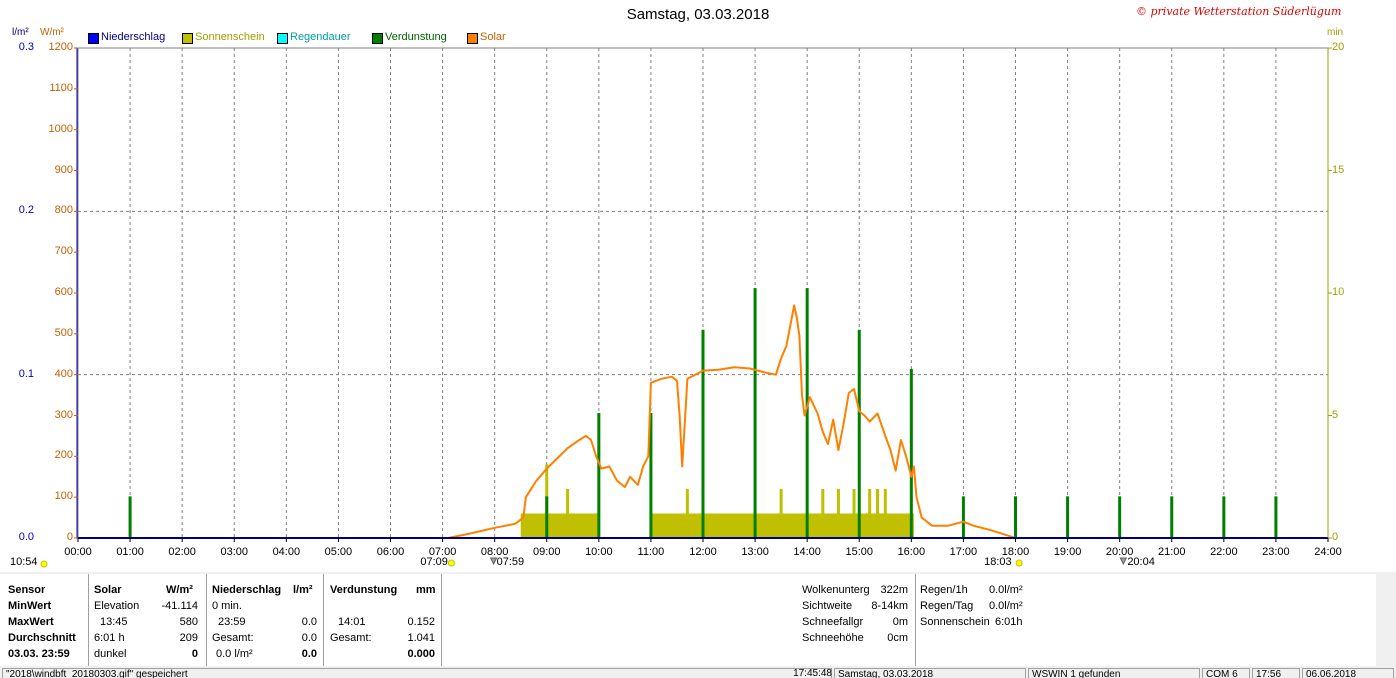  What do you see at coordinates (703, 552) in the screenshot?
I see `x-tick-label: 12:00` at bounding box center [703, 552].